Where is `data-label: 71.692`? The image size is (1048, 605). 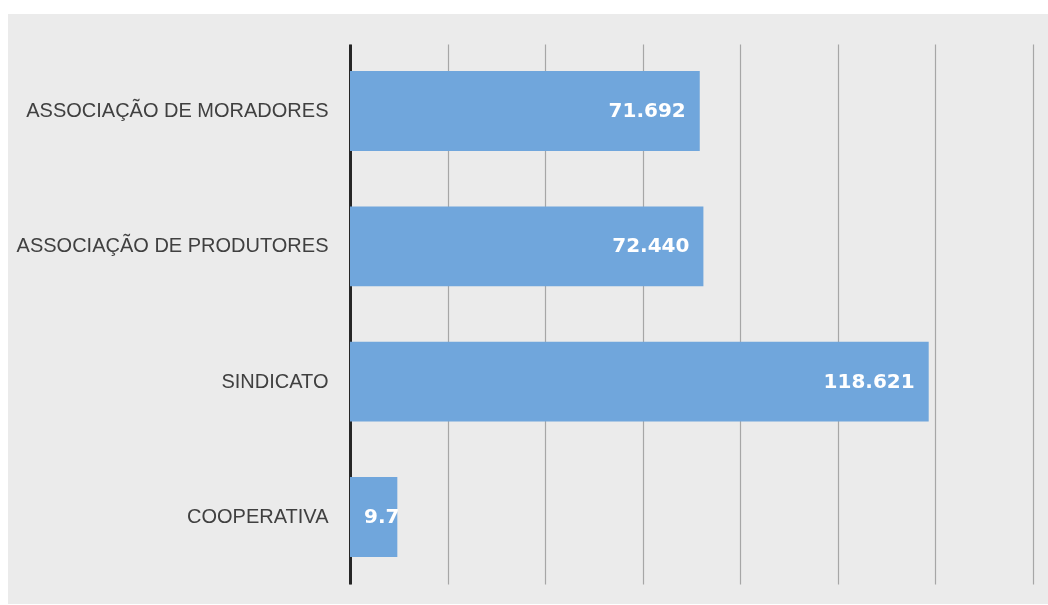
data-label: 71.692 is located at coordinates (647, 109).